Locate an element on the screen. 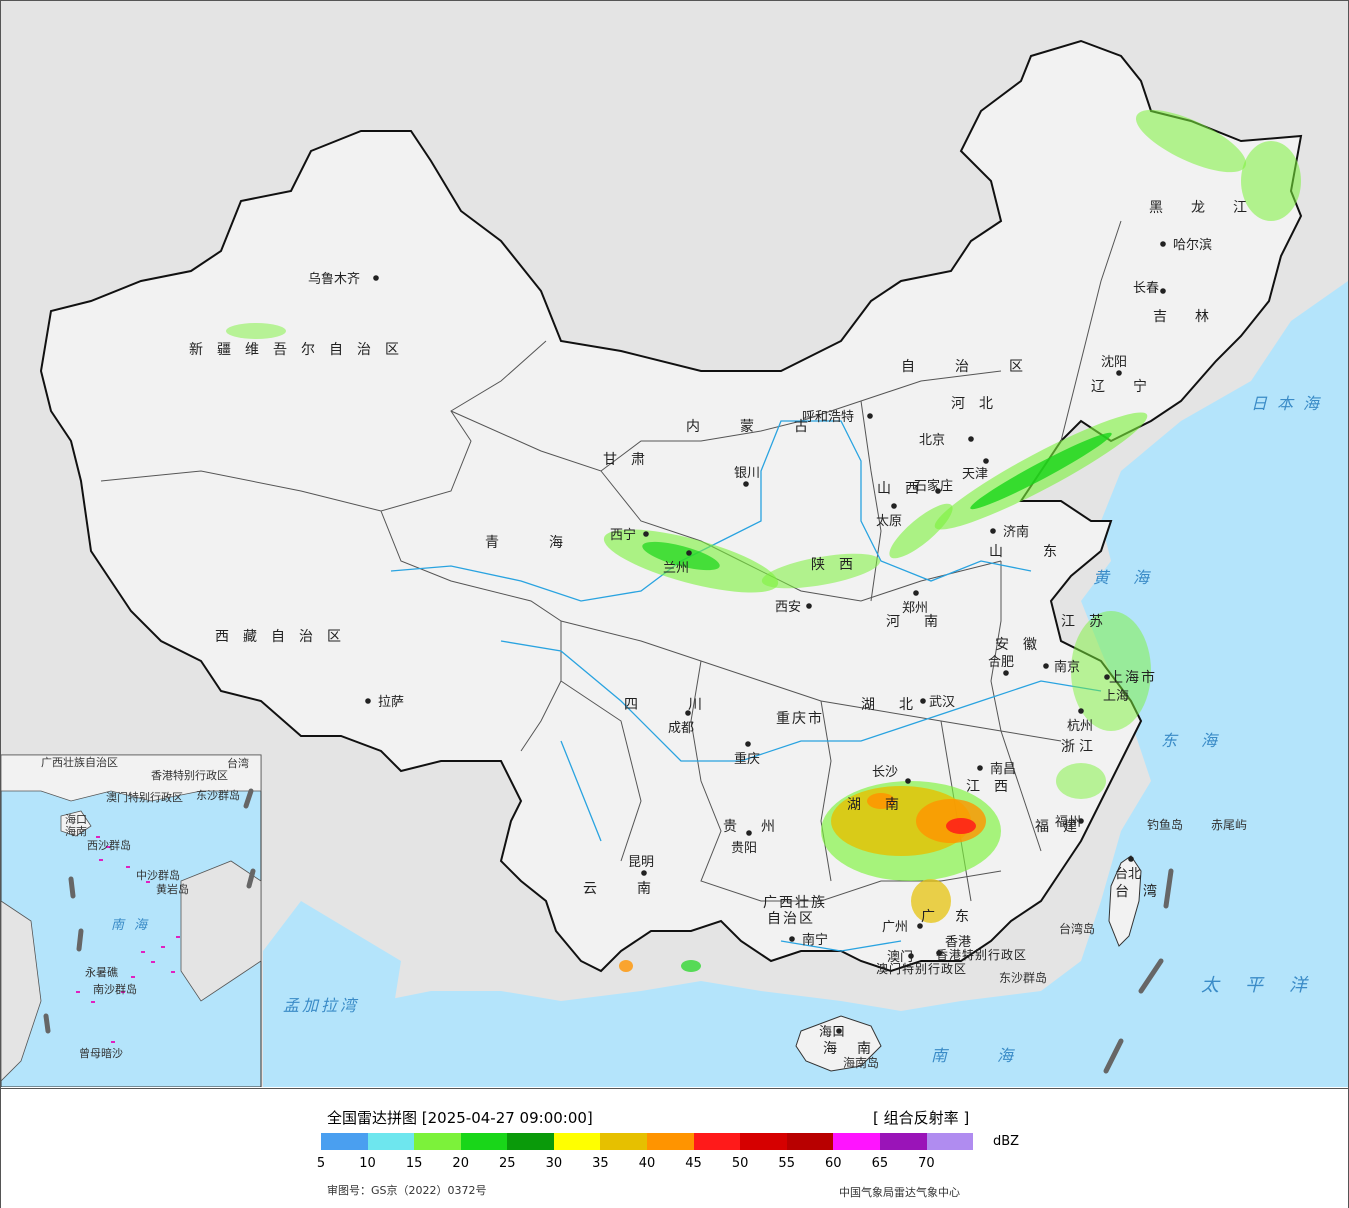 This screenshot has height=1208, width=1349. inset-label-dongsha: 东沙群岛 is located at coordinates (218, 795).